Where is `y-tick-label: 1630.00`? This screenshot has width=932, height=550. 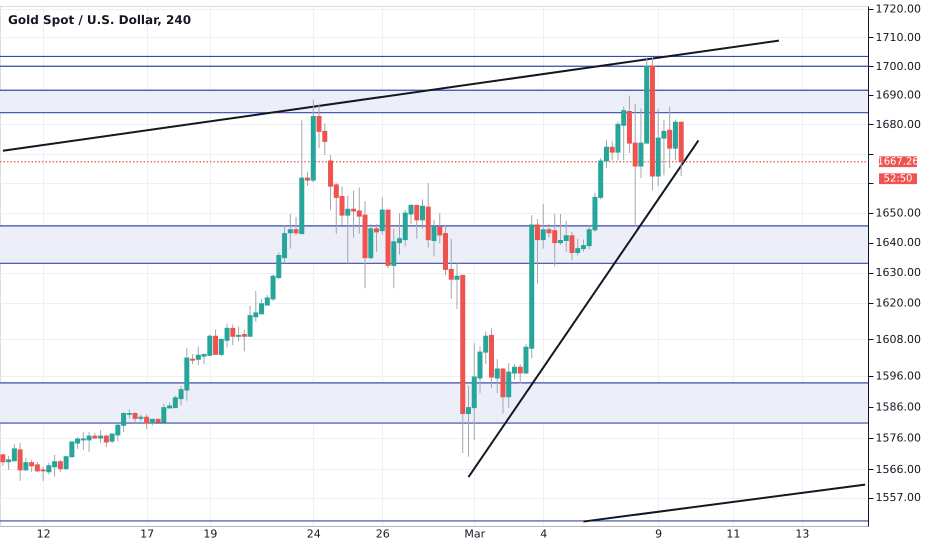 y-tick-label: 1630.00 is located at coordinates (898, 273).